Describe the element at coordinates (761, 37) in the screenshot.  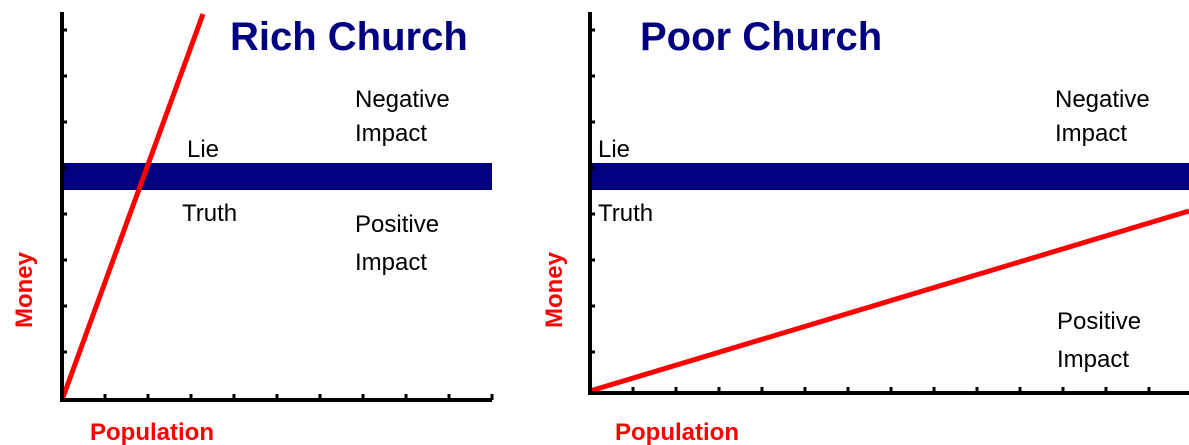
I see `title: Poor Church` at that location.